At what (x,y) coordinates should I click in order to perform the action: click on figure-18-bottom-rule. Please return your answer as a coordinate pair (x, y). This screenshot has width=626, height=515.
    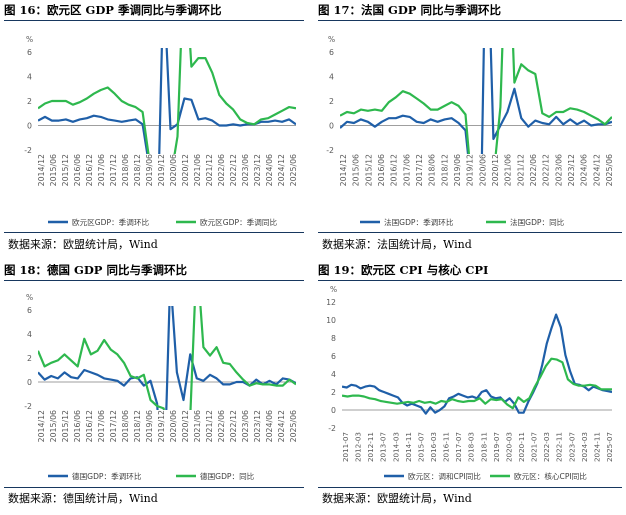
    Looking at the image, I should click on (154, 487).